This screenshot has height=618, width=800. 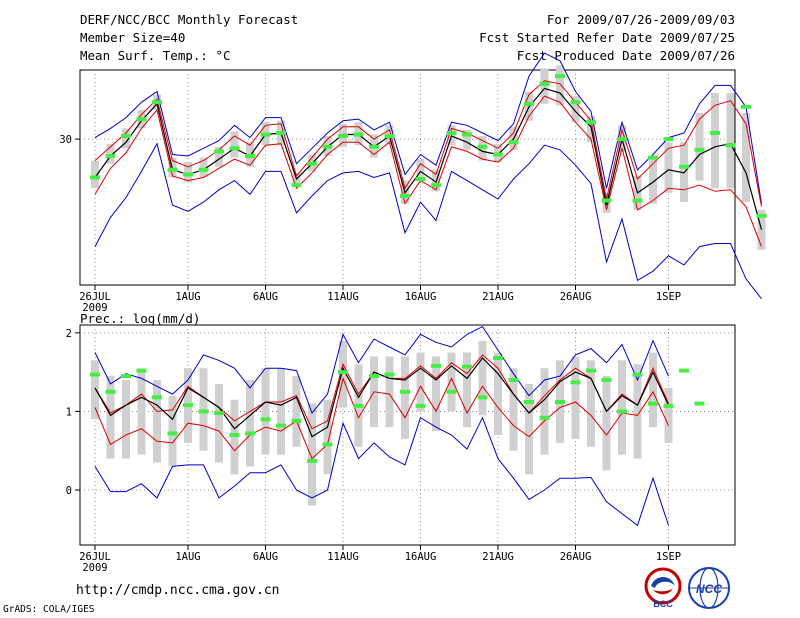 What do you see at coordinates (187, 297) in the screenshot?
I see `temp-x-tick-label: 1AUG` at bounding box center [187, 297].